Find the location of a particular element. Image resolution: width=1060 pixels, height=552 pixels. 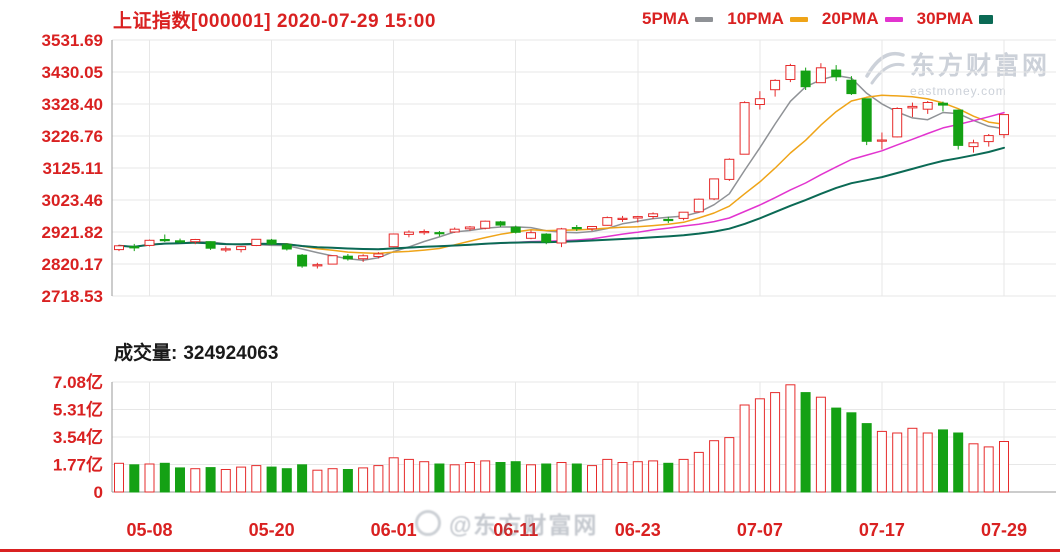

center-watermark-logo-icon is located at coordinates (428, 523).